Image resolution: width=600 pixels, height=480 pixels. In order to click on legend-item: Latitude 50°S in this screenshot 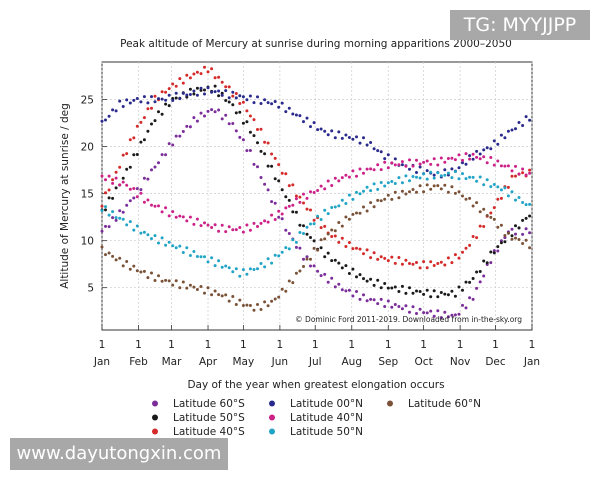, I will do `click(198, 418)`.